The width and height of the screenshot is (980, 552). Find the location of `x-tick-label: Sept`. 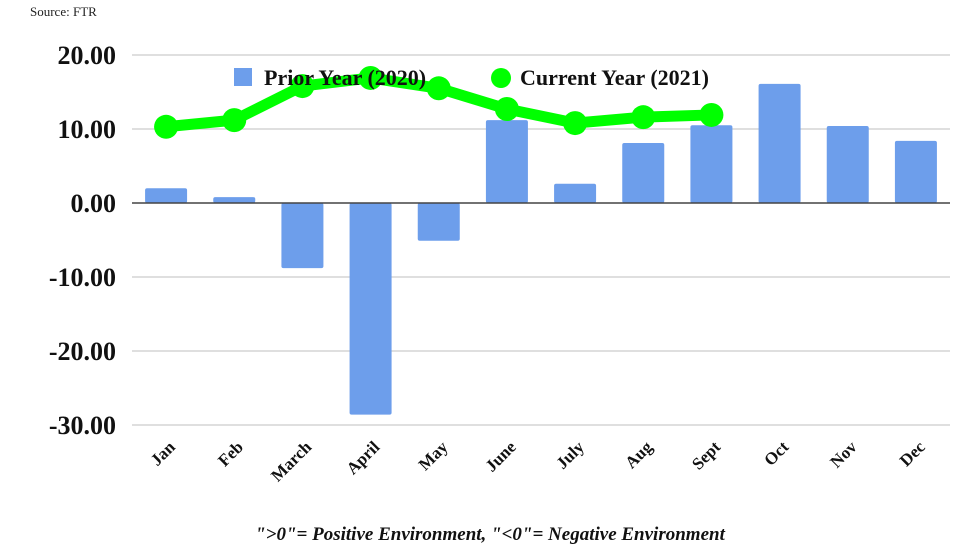

x-tick-label: Sept is located at coordinates (706, 455).